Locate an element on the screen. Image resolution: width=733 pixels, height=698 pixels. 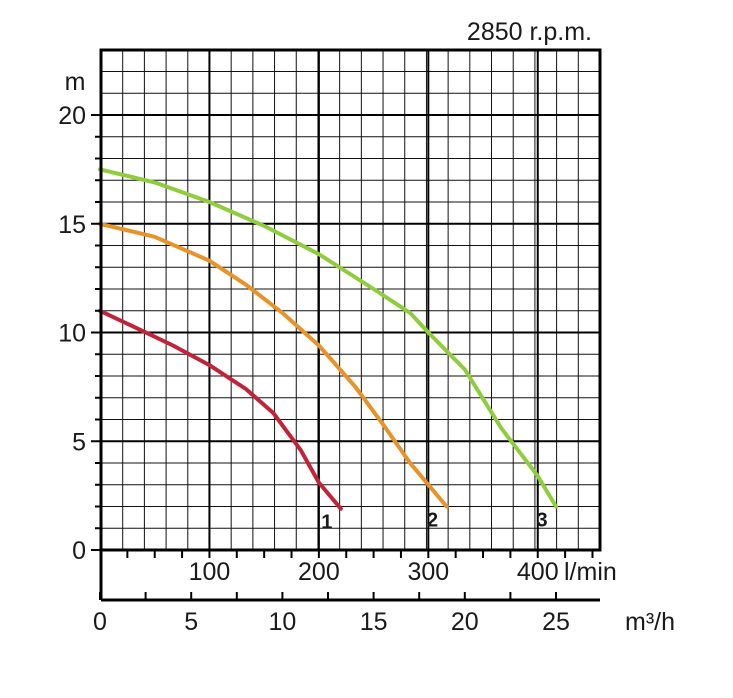
x-m3h-tick-label: 15 is located at coordinates (374, 622).